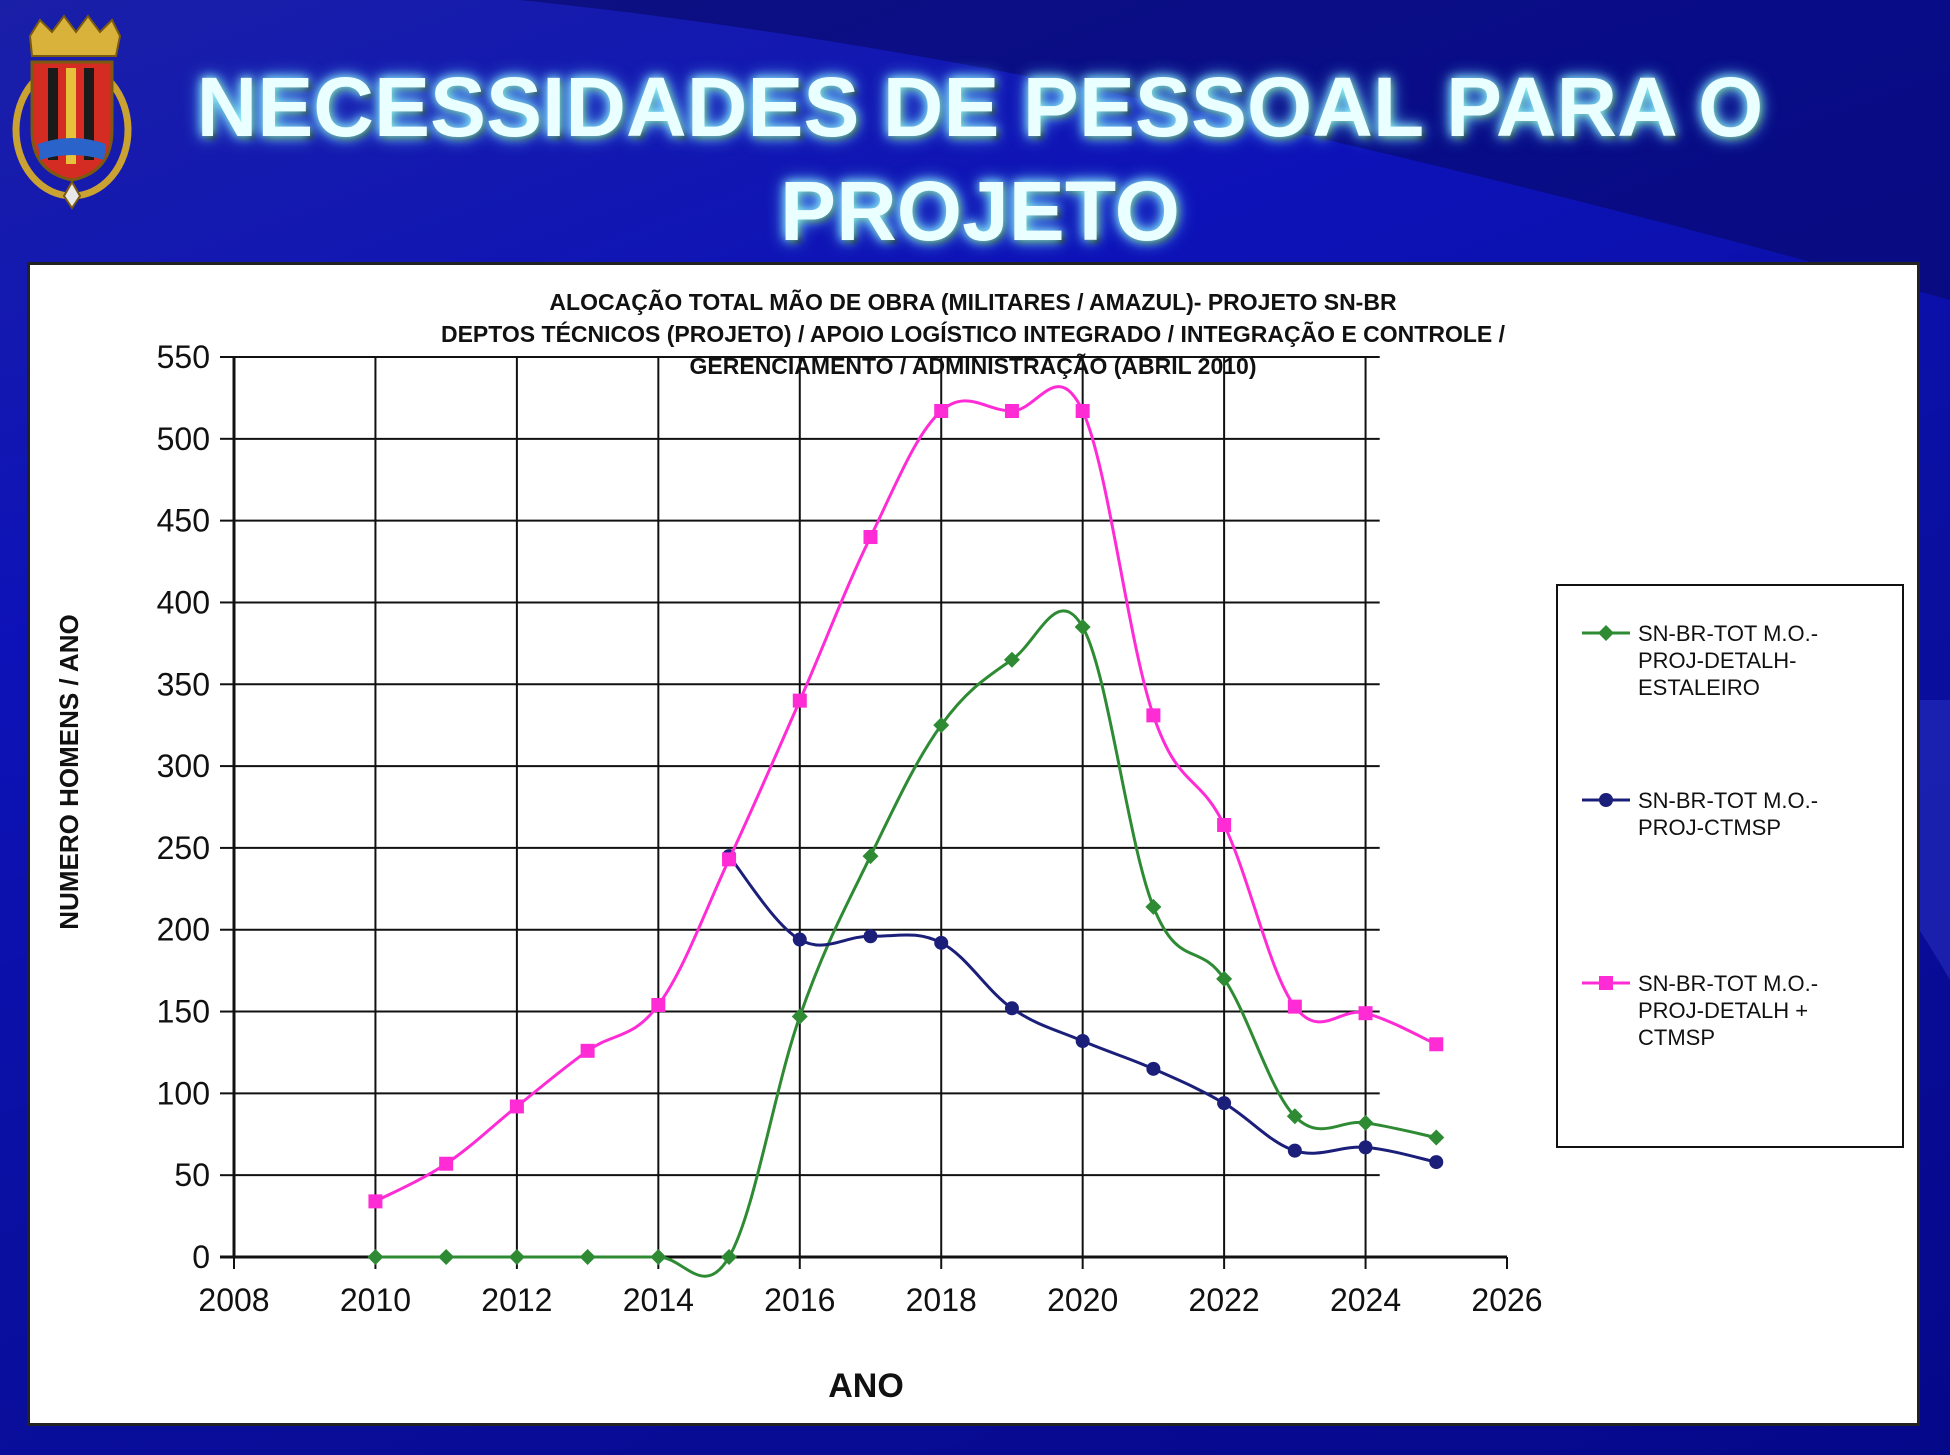 This screenshot has width=1950, height=1455. I want to click on y-tick-label: 50, so click(192, 1175).